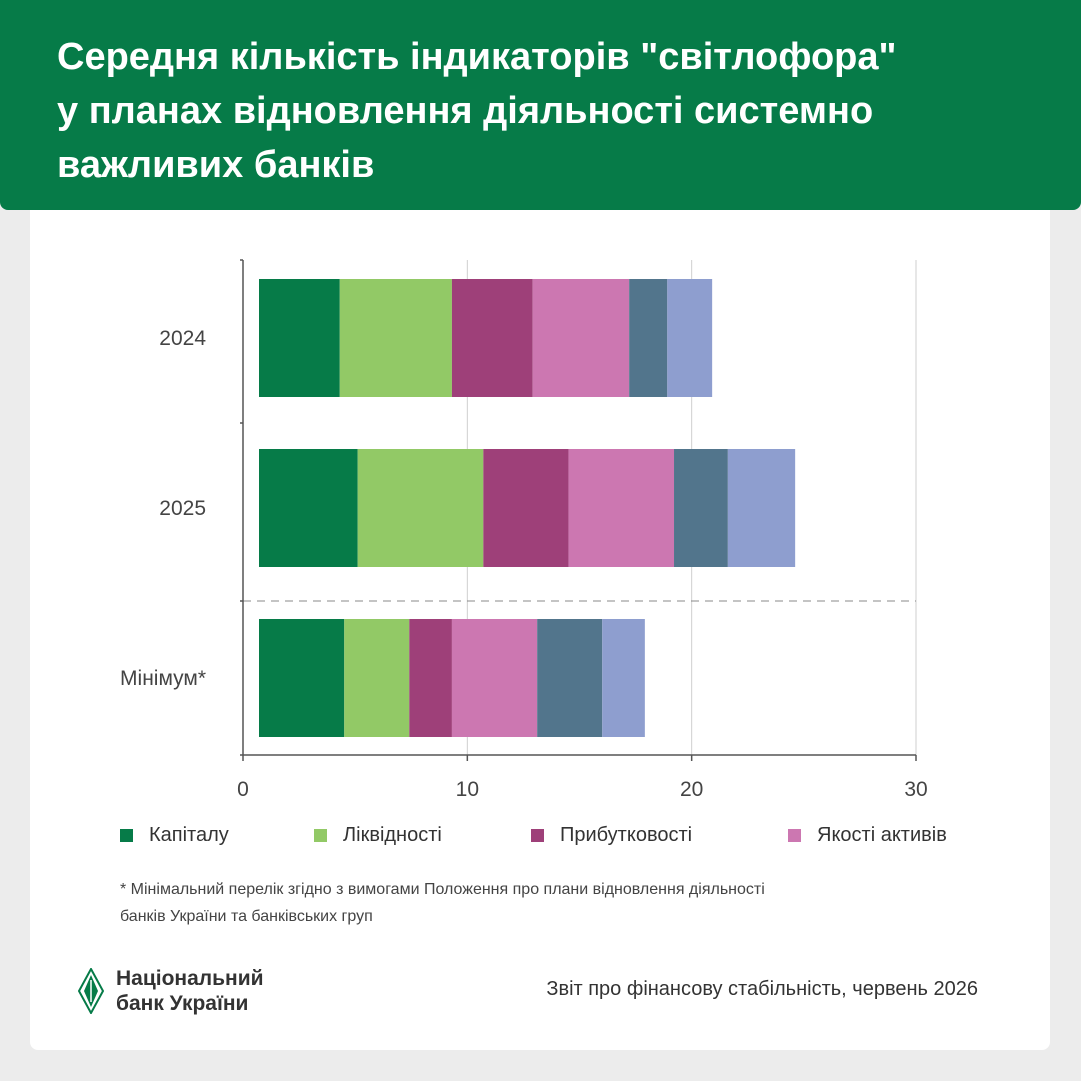 The width and height of the screenshot is (1081, 1081). I want to click on legend-item-capital: Капіталу, so click(174, 835).